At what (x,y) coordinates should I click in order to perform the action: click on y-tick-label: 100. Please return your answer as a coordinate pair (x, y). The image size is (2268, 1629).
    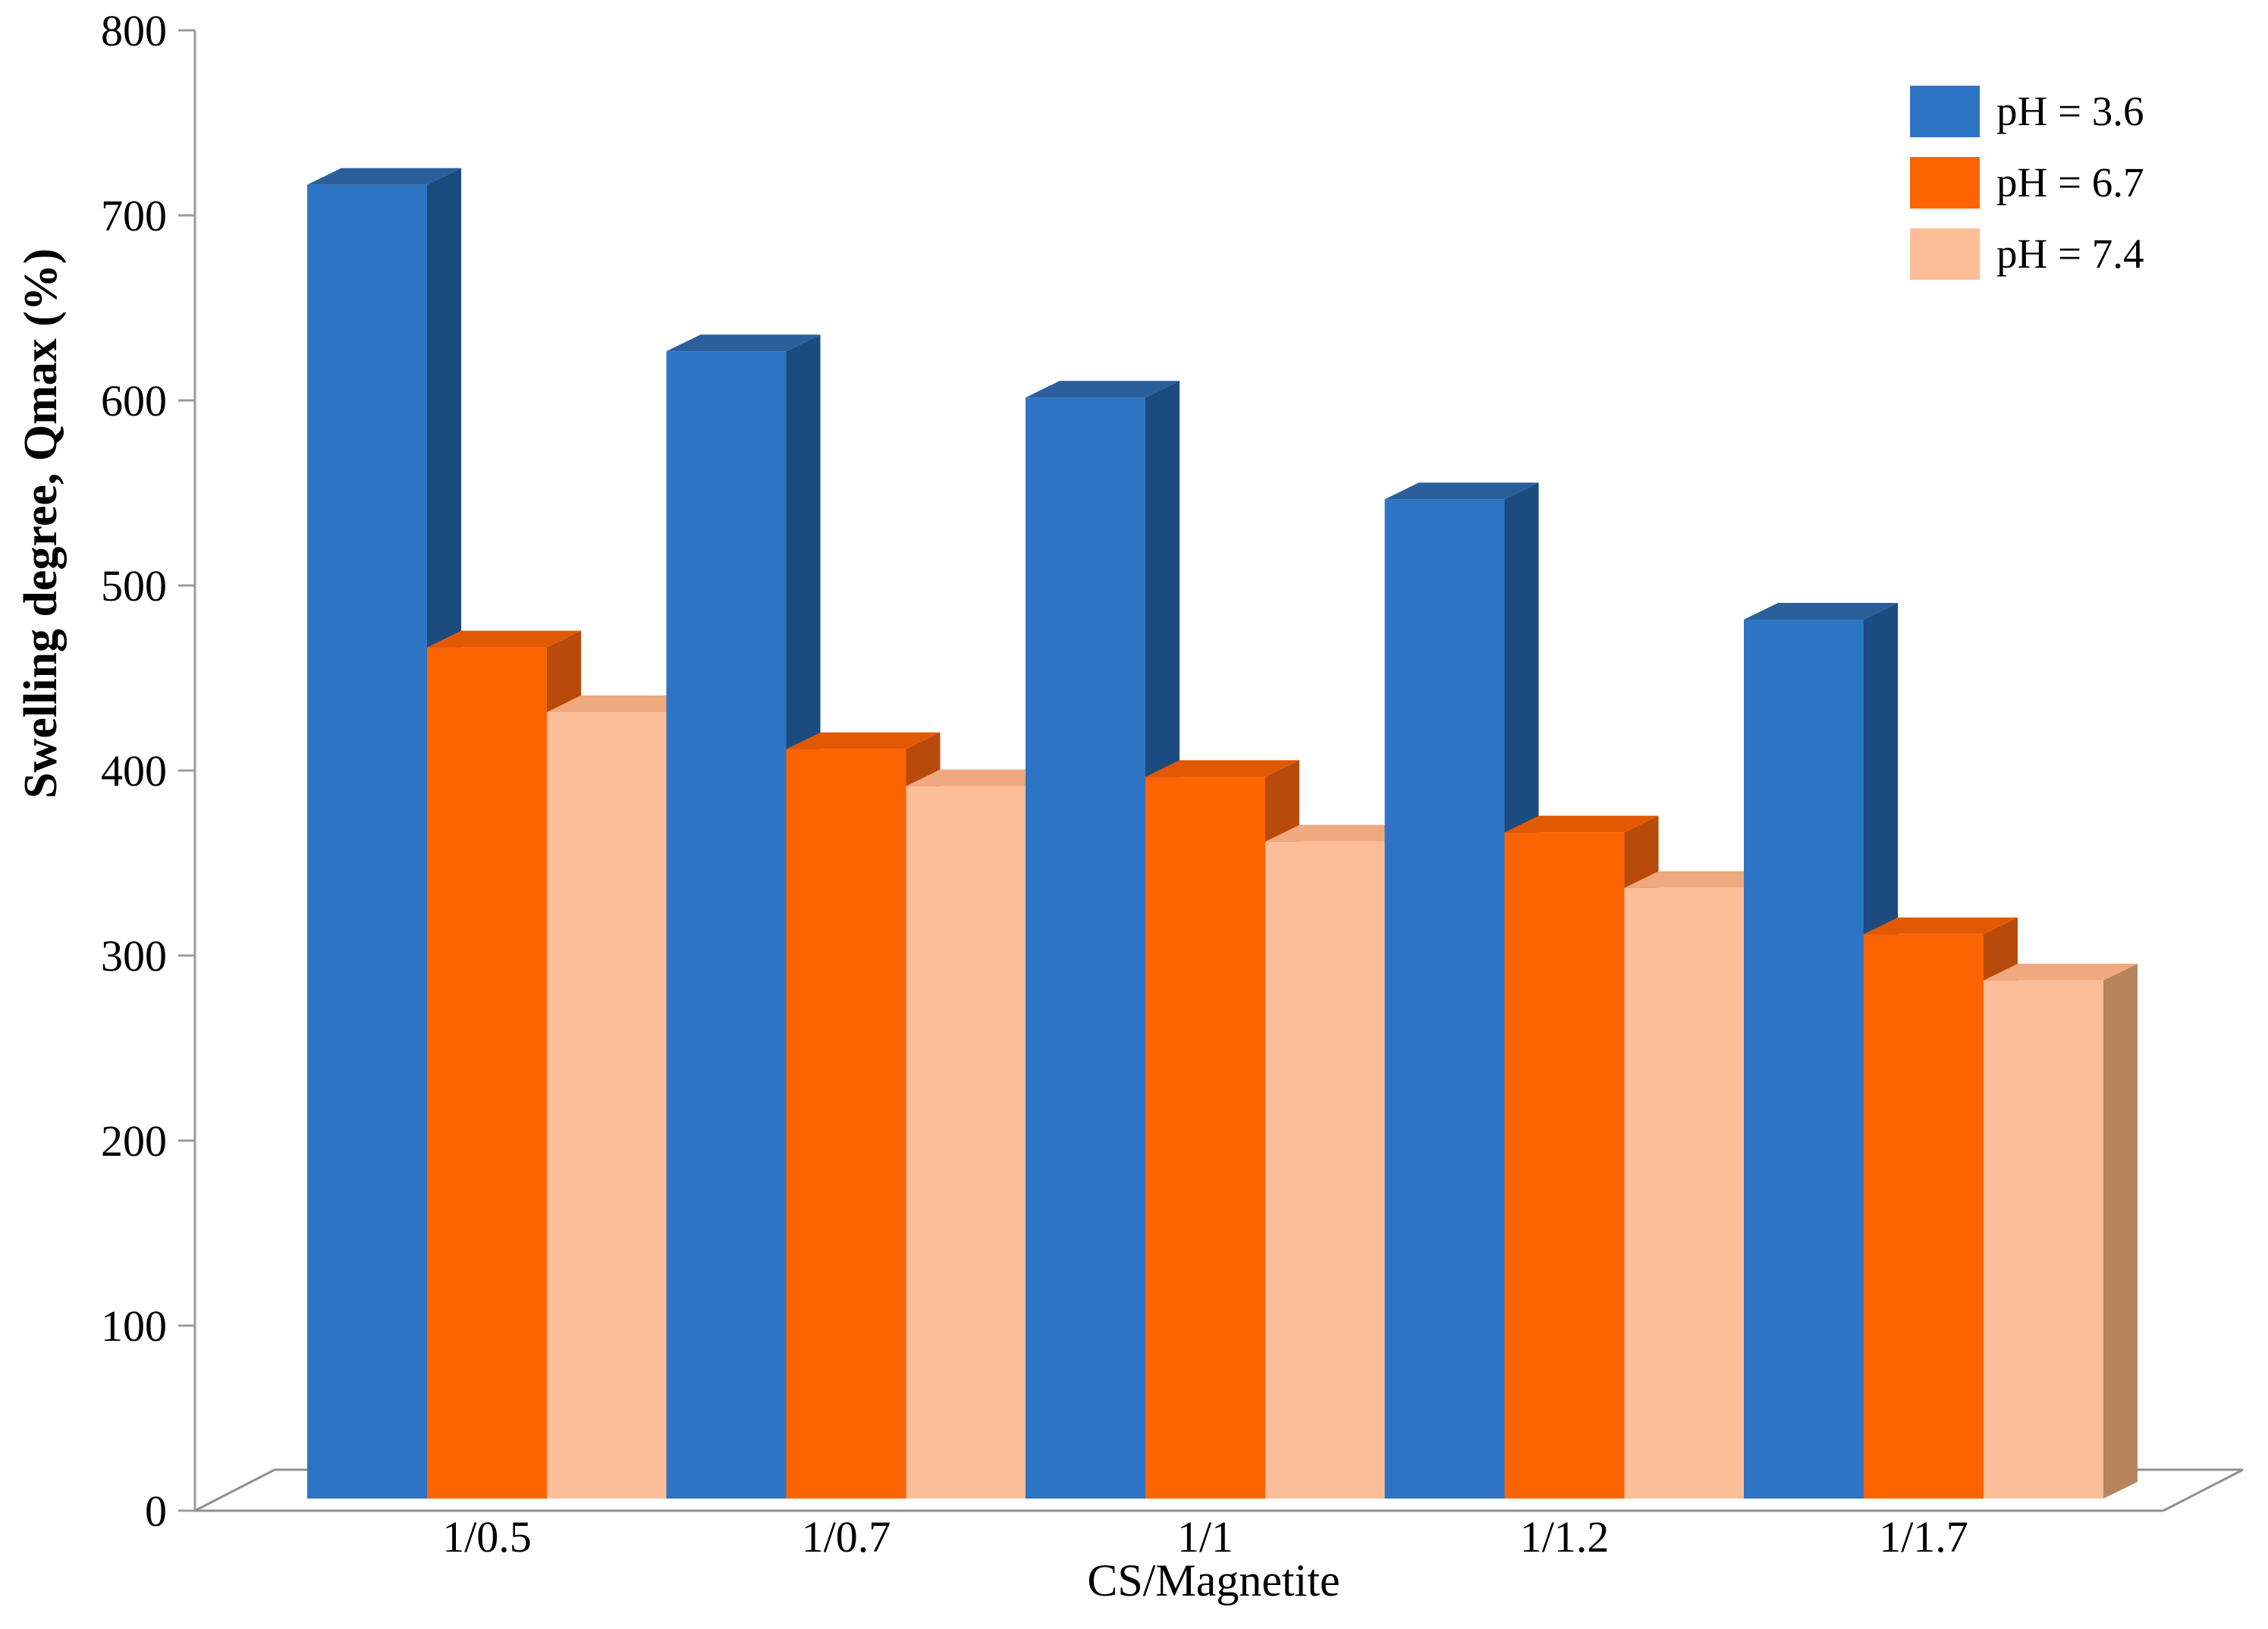
    Looking at the image, I should click on (134, 1326).